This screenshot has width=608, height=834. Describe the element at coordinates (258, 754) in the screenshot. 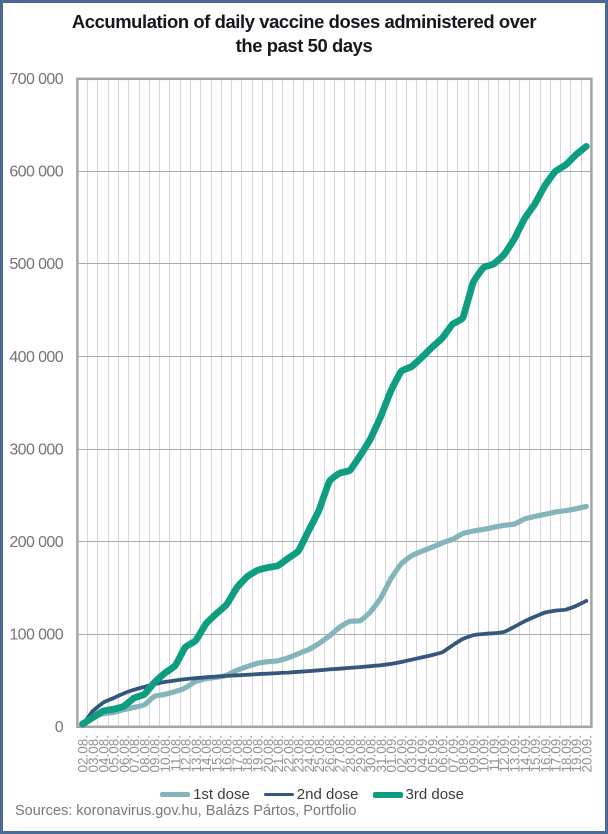

I see `svg-text: 19.08.` at that location.